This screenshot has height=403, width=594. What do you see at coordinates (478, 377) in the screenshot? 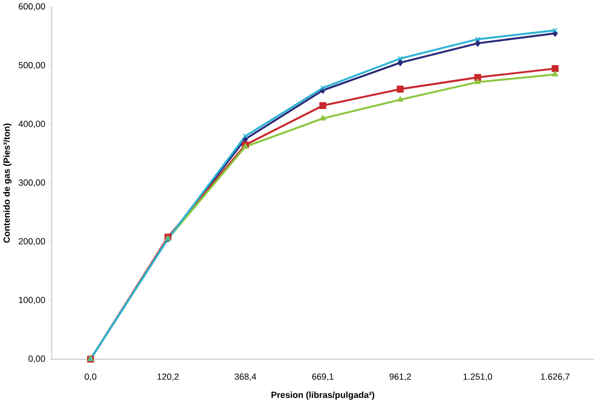
I see `x-tick-label: 1.251,0` at bounding box center [478, 377].